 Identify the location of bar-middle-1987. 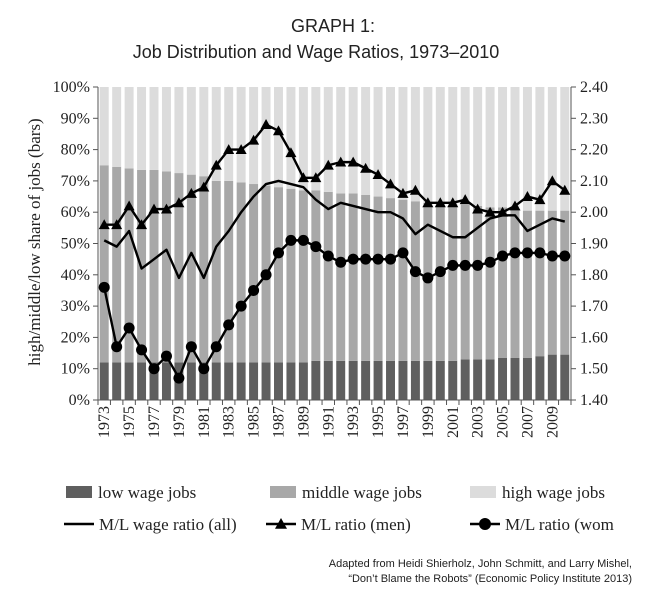
(278, 275).